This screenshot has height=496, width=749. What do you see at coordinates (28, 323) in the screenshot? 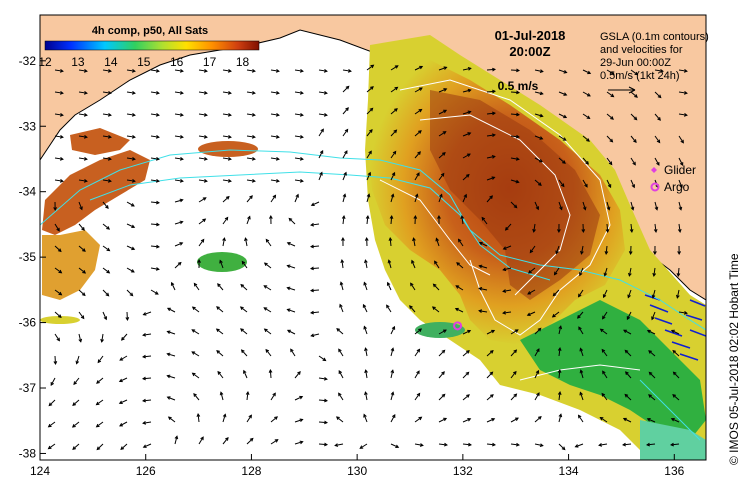
I see `y-tick-label: -36` at bounding box center [28, 323].